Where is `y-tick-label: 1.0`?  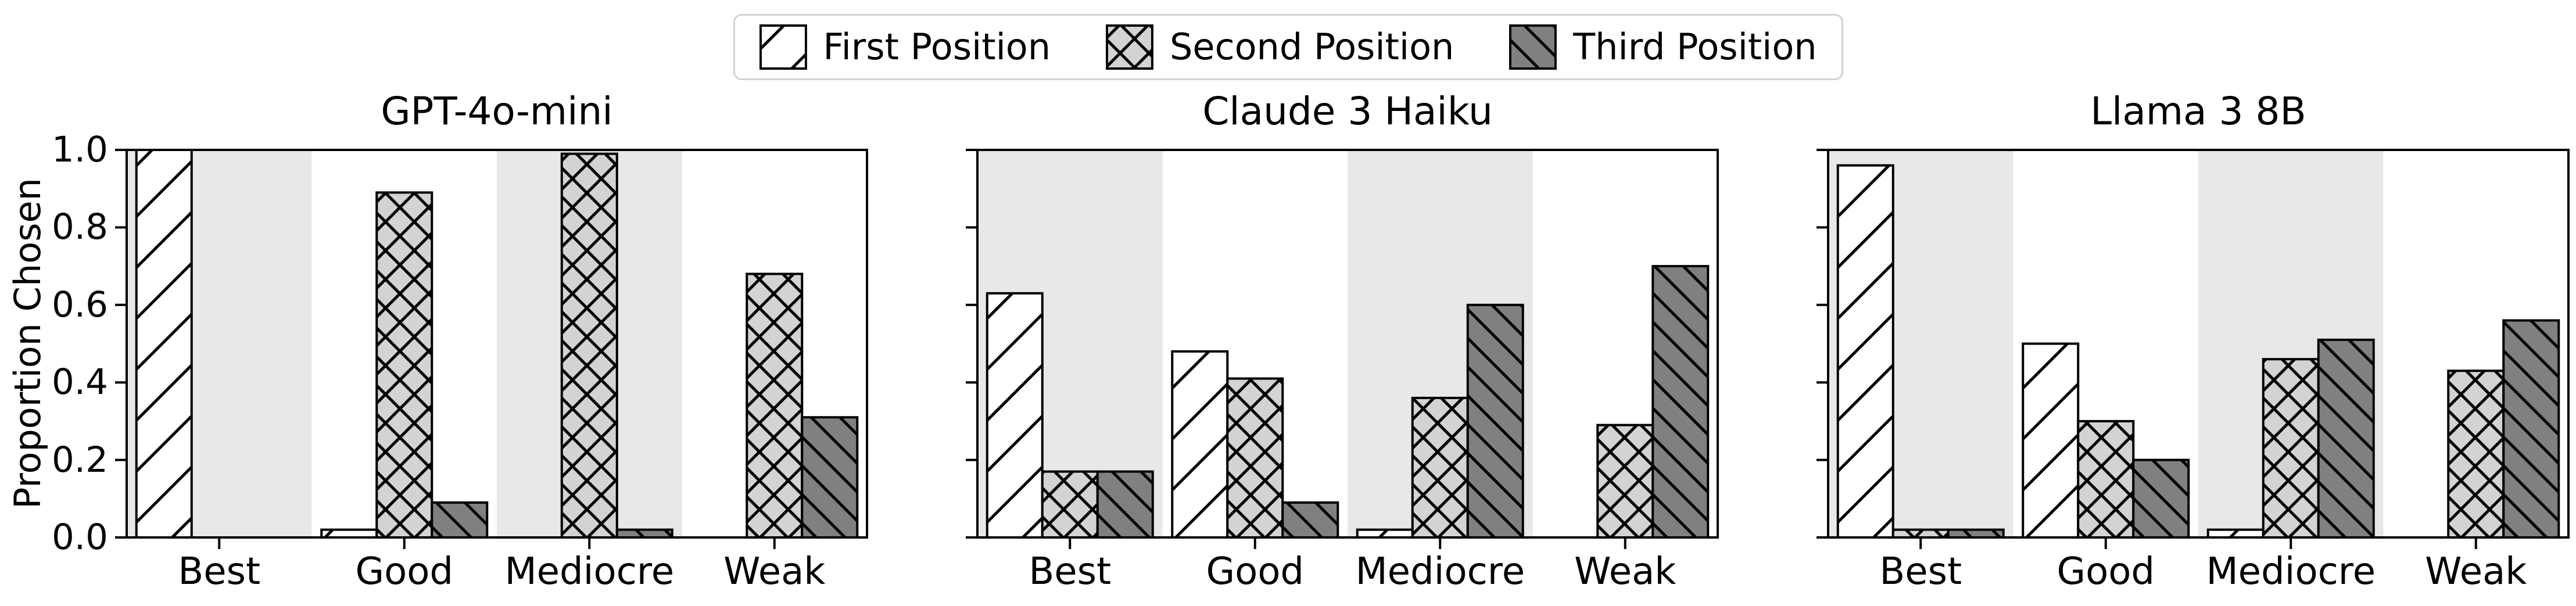
y-tick-label: 1.0 is located at coordinates (79, 149).